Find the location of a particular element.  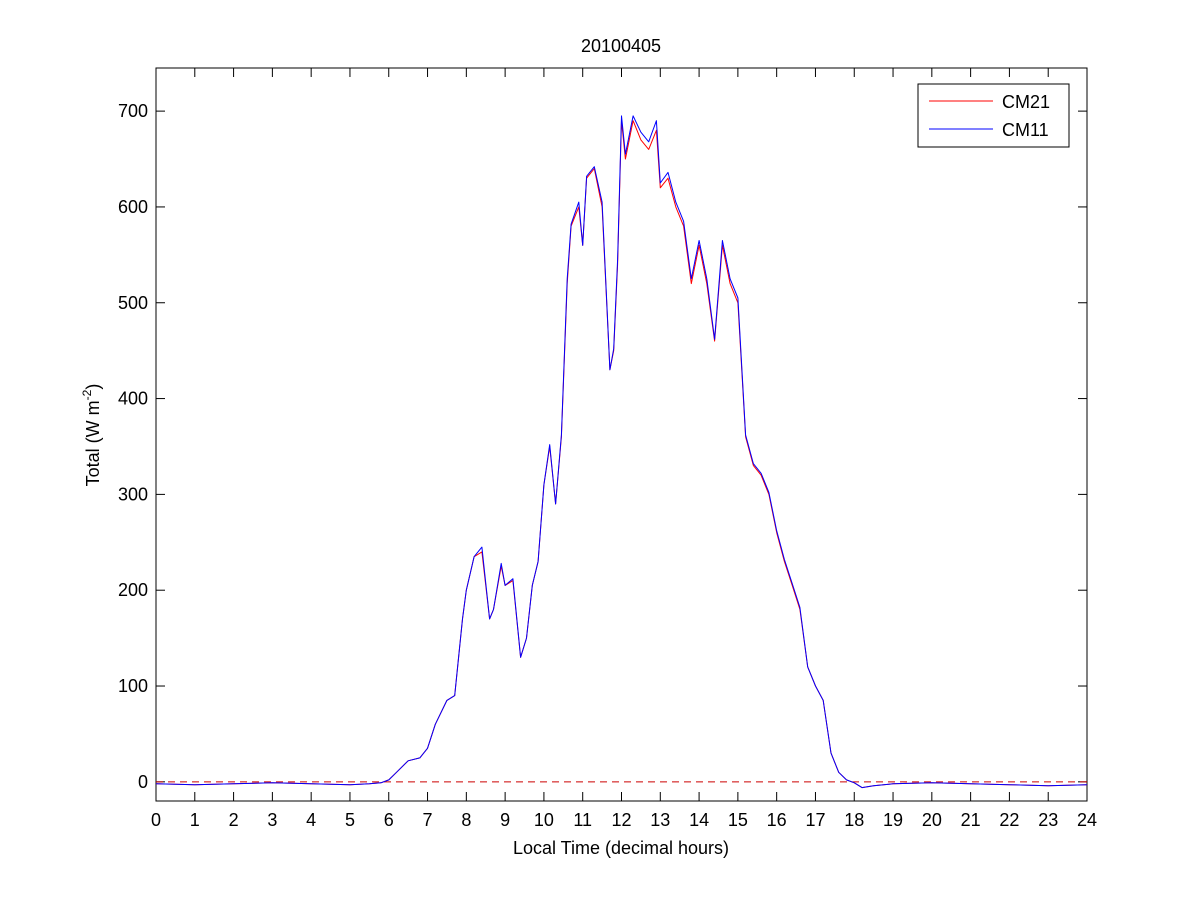

x-tick-label: 9 is located at coordinates (505, 820).